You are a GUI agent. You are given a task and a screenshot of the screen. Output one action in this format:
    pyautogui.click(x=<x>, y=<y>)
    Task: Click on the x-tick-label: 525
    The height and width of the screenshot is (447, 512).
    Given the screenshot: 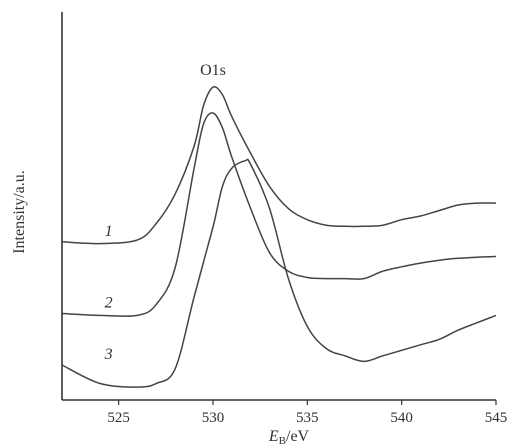 What is the action you would take?
    pyautogui.click(x=118, y=418)
    